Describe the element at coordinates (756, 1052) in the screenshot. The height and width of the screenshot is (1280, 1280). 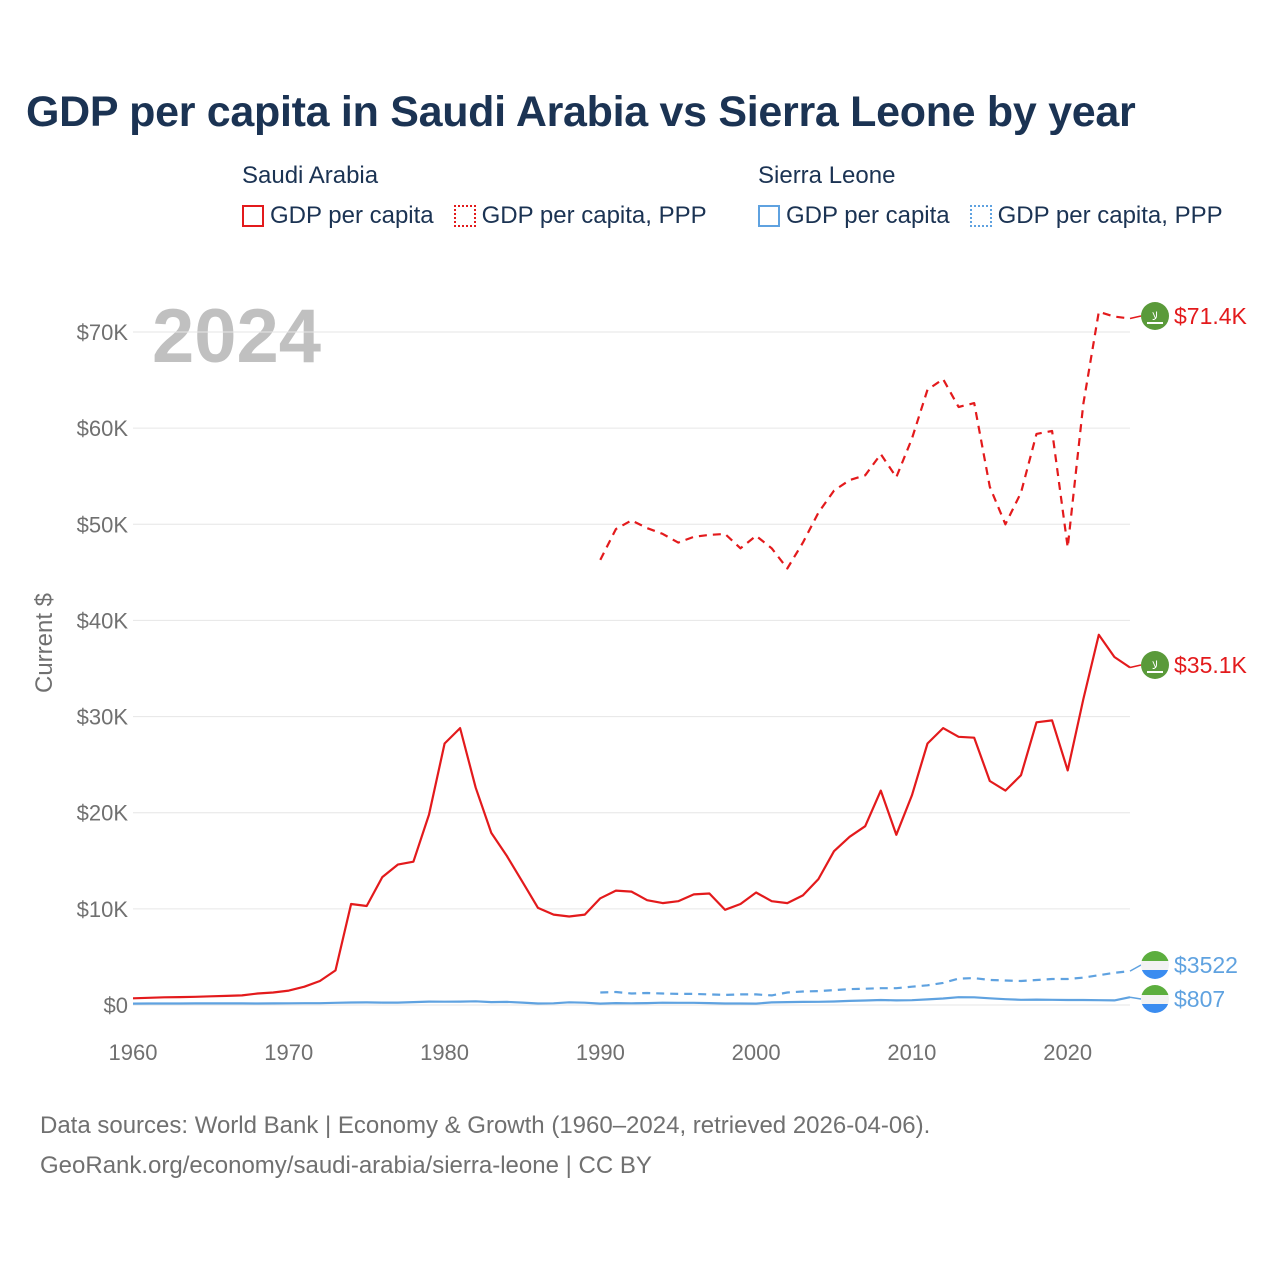
I see `x-tick-label: 2000` at that location.